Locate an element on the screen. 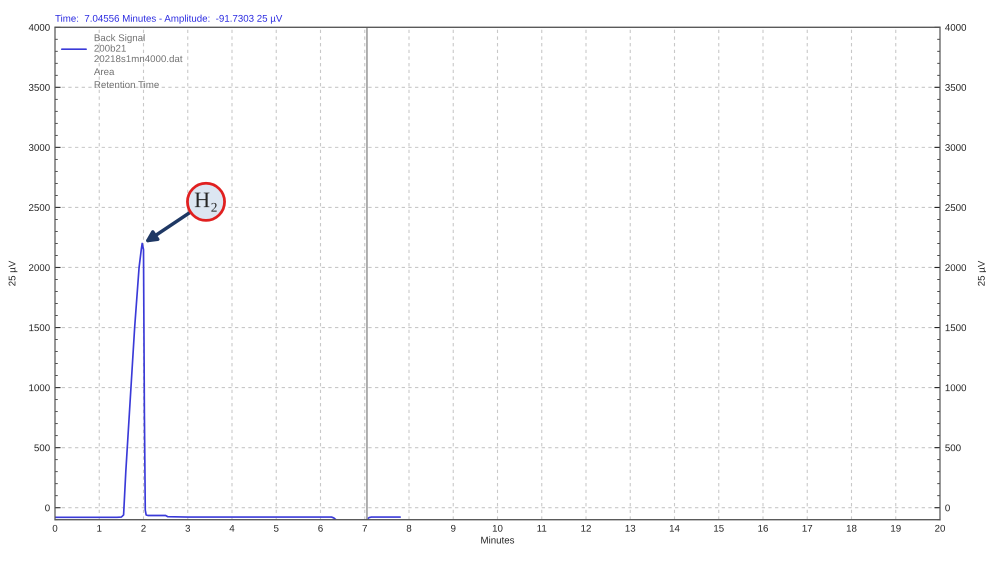  y2-tick-label: 500 is located at coordinates (953, 448).